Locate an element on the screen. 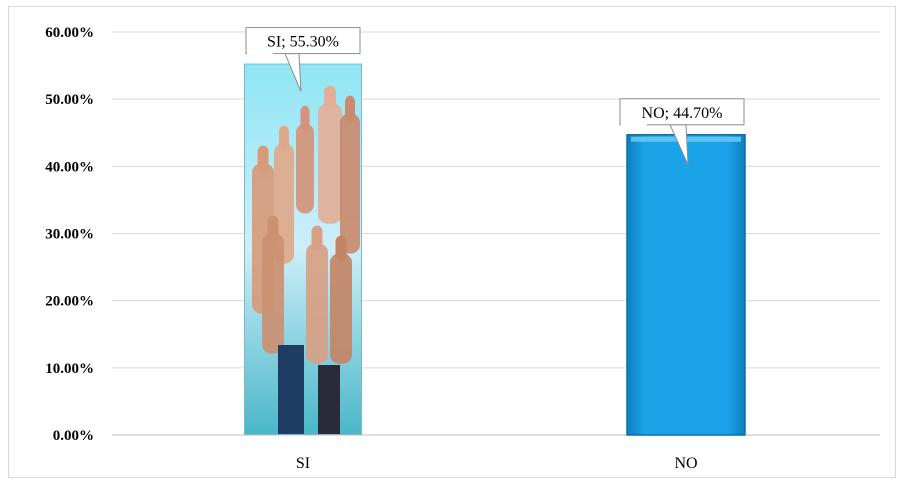  x-category-label: SI is located at coordinates (303, 463).